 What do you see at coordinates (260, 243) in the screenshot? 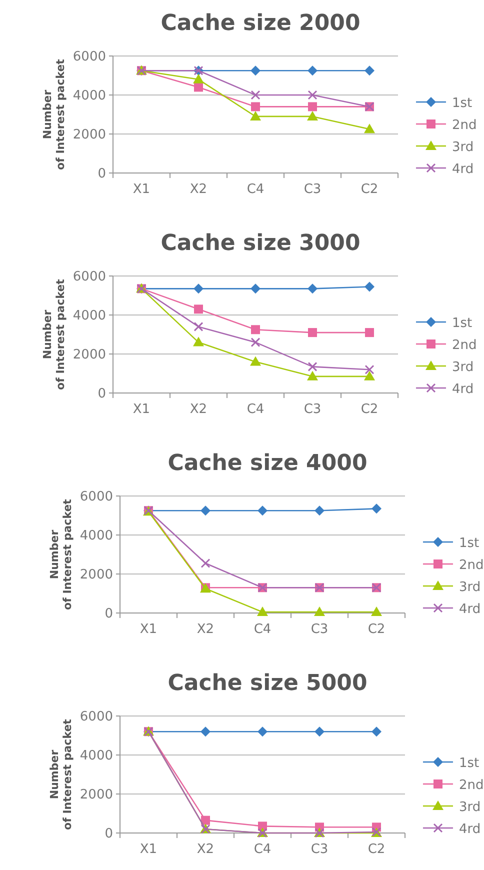
I see `chart-title: Cache size 3000` at bounding box center [260, 243].